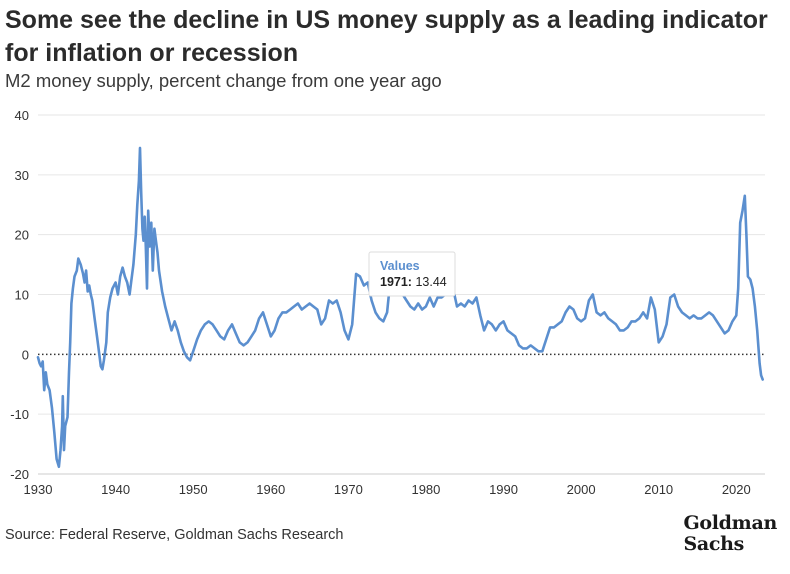 This screenshot has height=574, width=790. What do you see at coordinates (413, 282) in the screenshot?
I see `tooltip-value: 1971: 13.44` at bounding box center [413, 282].